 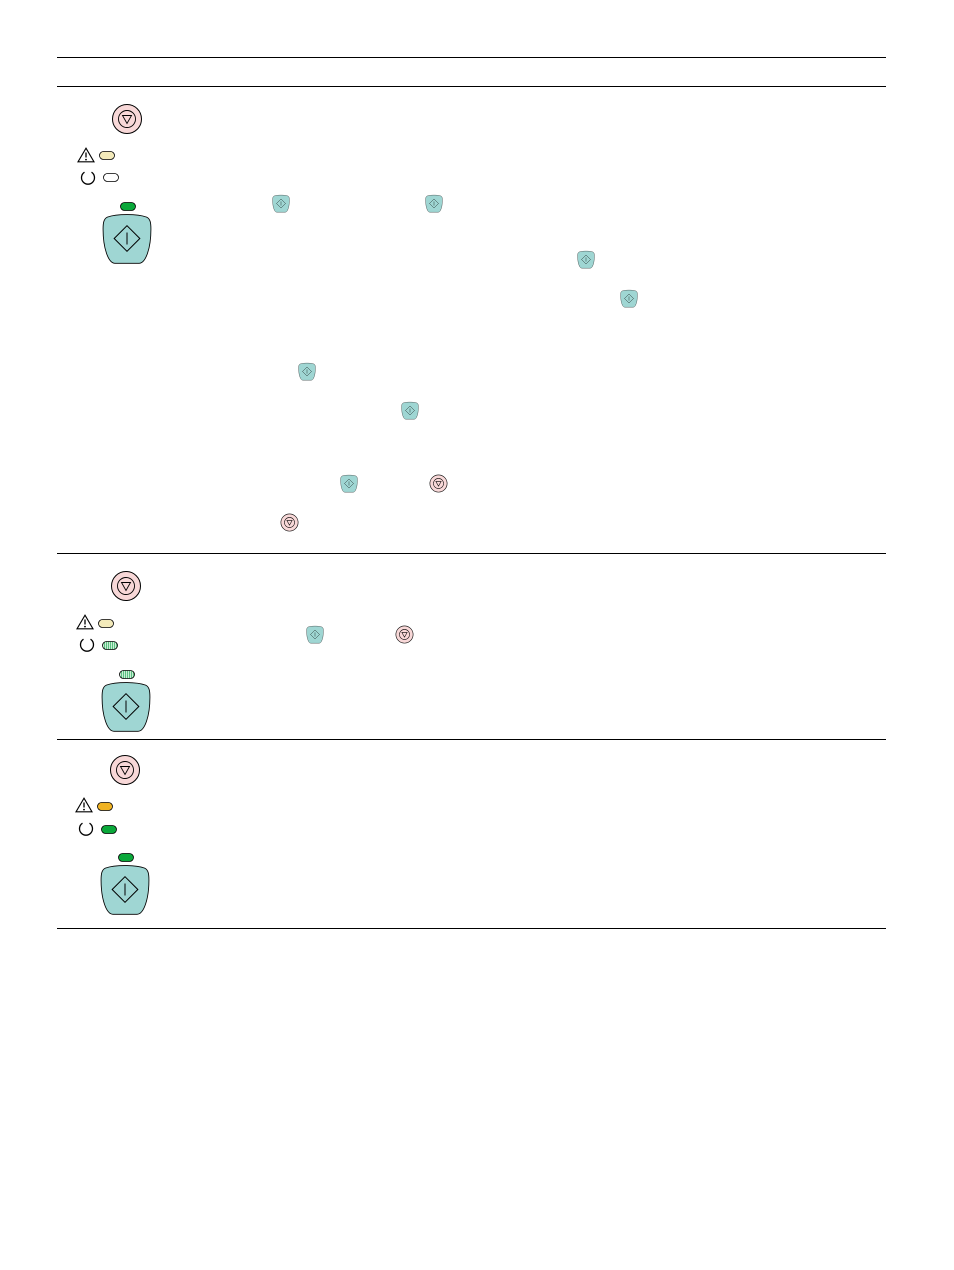 What do you see at coordinates (110, 645) in the screenshot?
I see `ready-light-blinking` at bounding box center [110, 645].